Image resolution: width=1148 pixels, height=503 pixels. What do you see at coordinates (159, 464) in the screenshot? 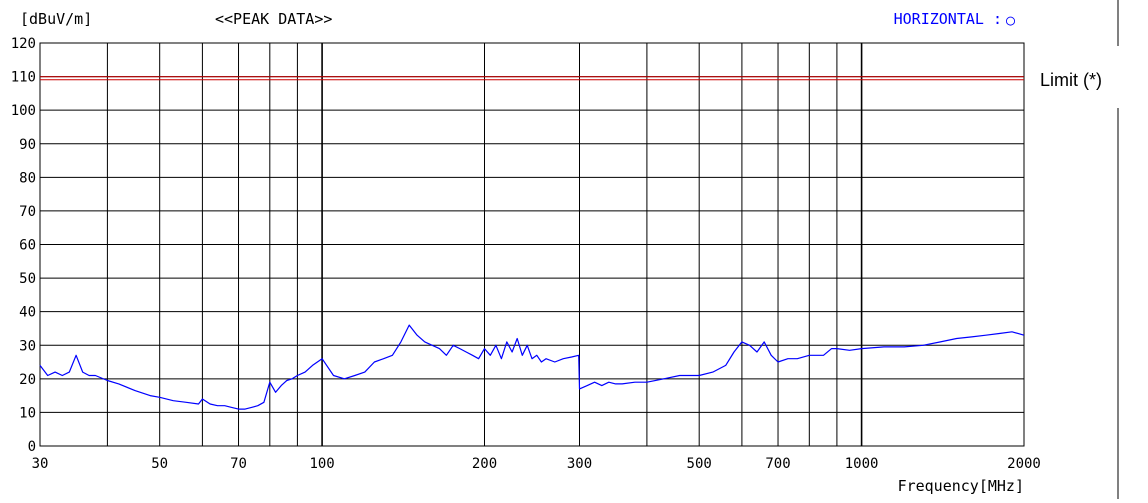
I see `x-tick-label: 50` at bounding box center [159, 464].